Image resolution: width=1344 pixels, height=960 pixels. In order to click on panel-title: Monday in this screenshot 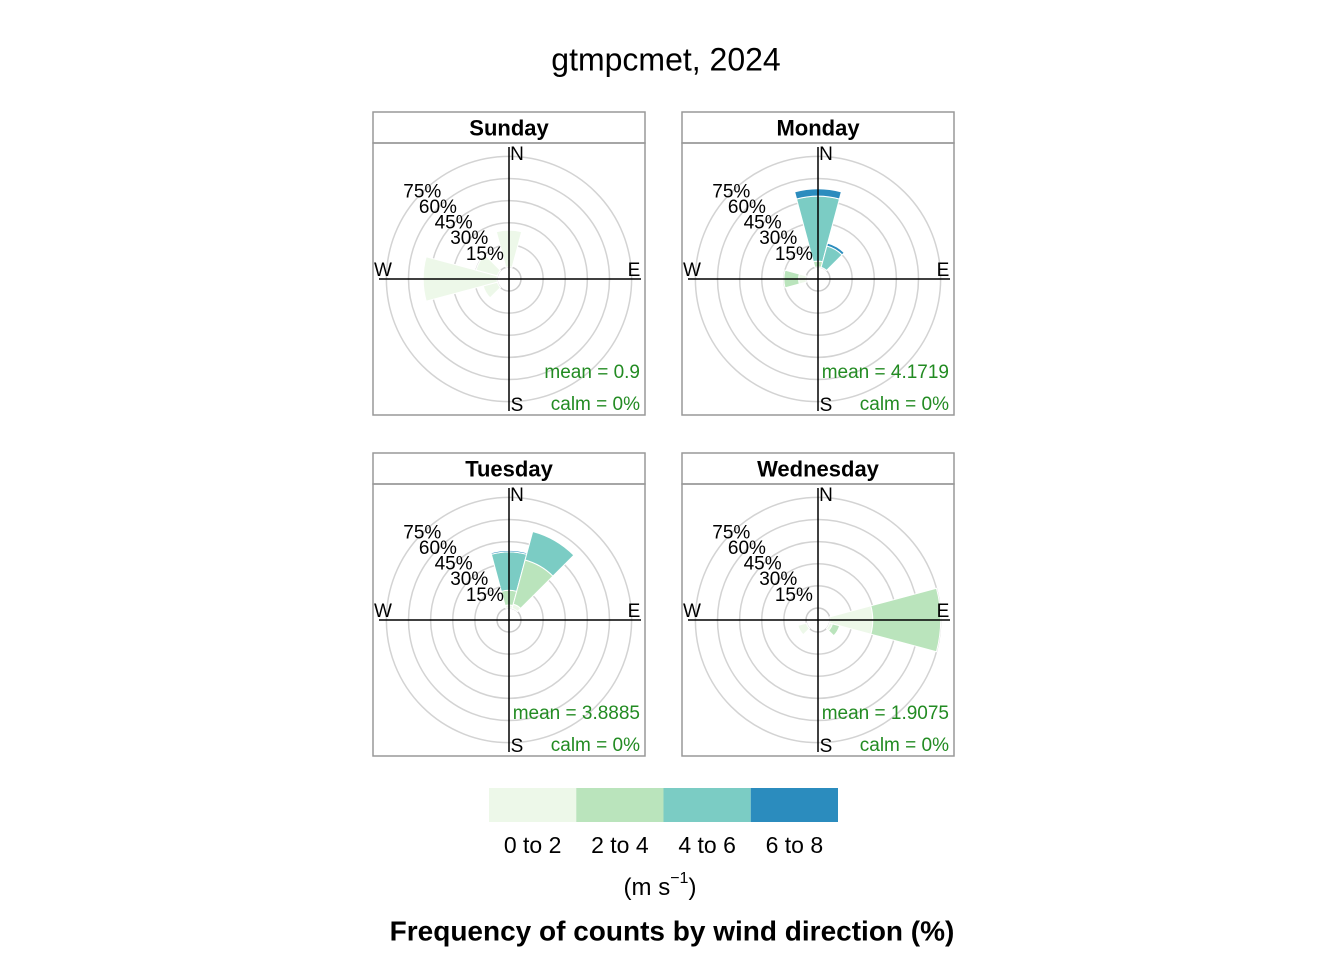, I will do `click(818, 127)`.